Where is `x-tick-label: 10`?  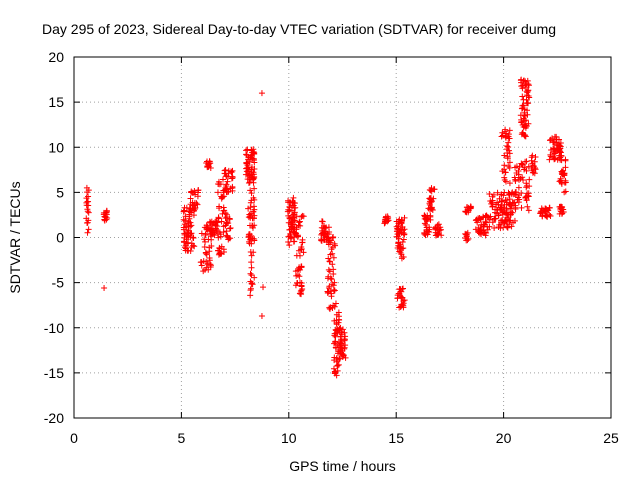 x-tick-label: 10 is located at coordinates (289, 438).